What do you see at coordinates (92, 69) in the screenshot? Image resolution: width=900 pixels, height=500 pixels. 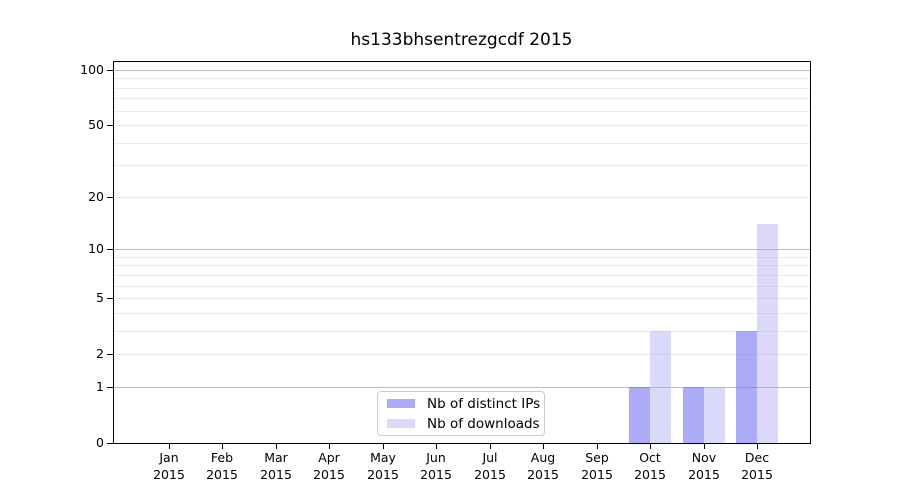 I see `y-tick-label-100: 100` at bounding box center [92, 69].